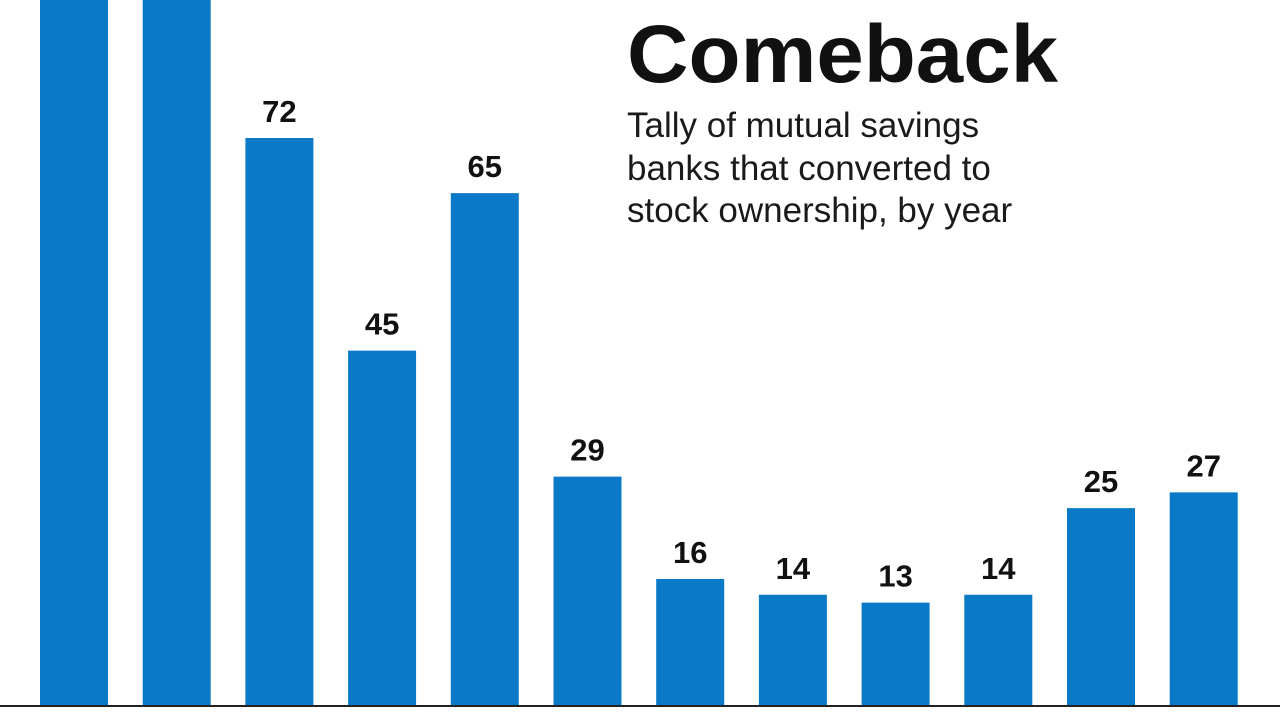 The height and width of the screenshot is (720, 1280). What do you see at coordinates (382, 324) in the screenshot?
I see `value-label: 45` at bounding box center [382, 324].